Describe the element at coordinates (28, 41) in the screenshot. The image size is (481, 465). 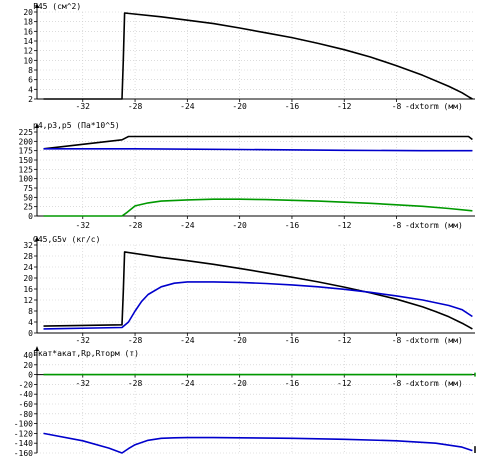
I see `y-tick-label: 14` at that location.